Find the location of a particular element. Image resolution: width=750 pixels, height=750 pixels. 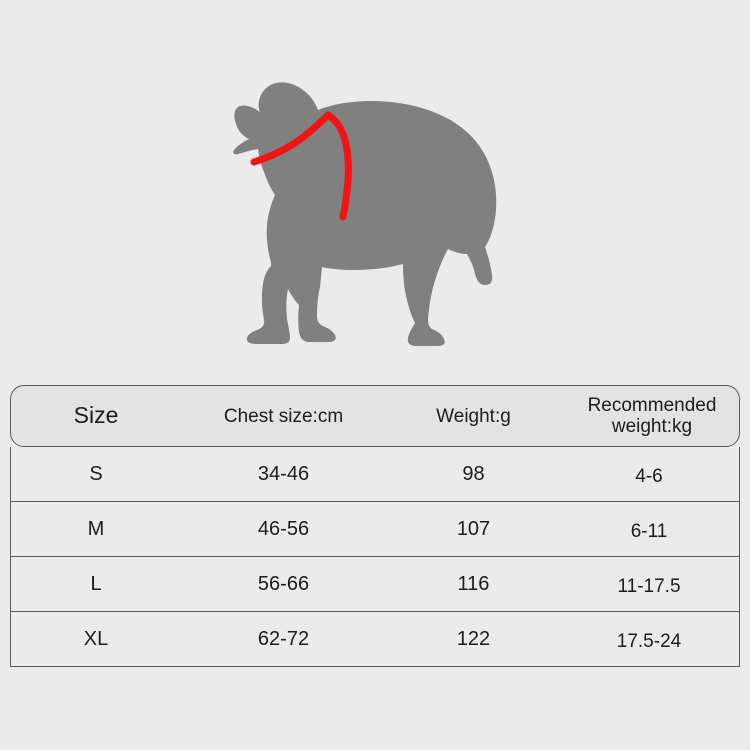

cell-size: XL is located at coordinates (96, 638).